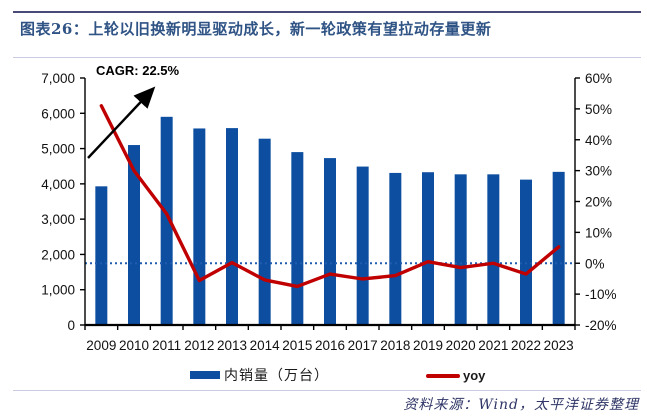  What do you see at coordinates (58, 290) in the screenshot?
I see `left-tick-label: 1,000` at bounding box center [58, 290].